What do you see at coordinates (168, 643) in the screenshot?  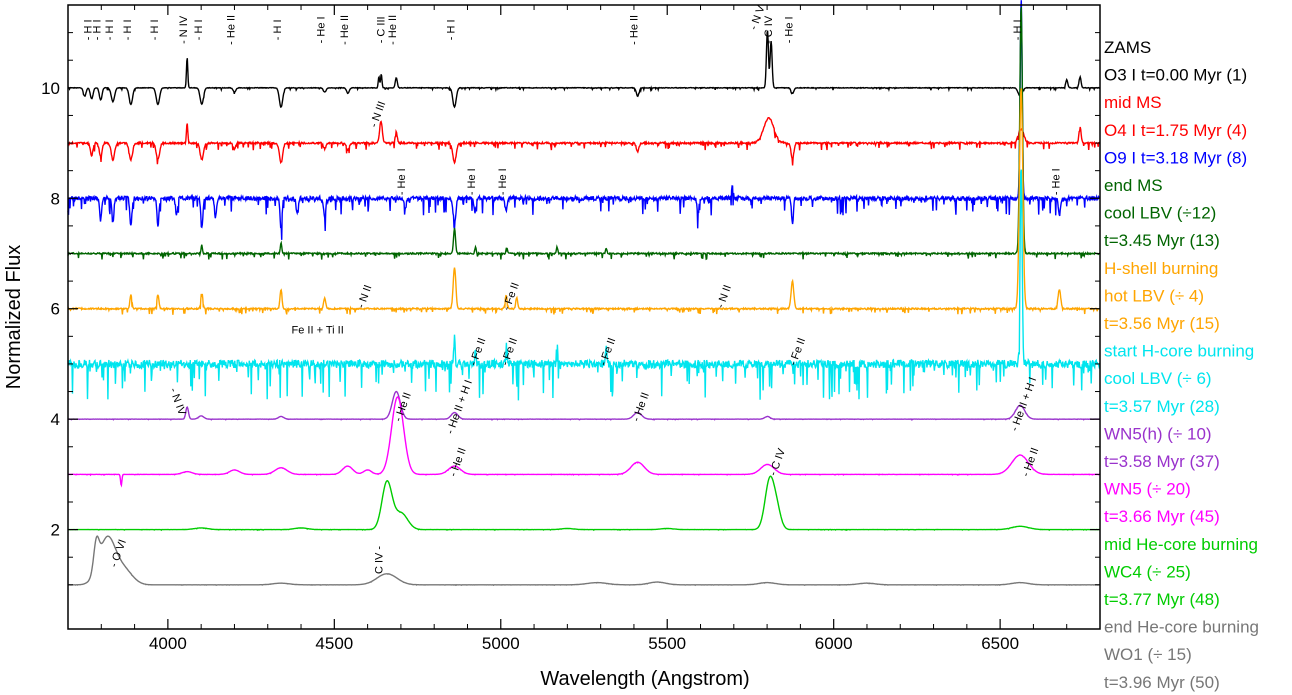 I see `x-tick-label-1: 4000` at bounding box center [168, 643].